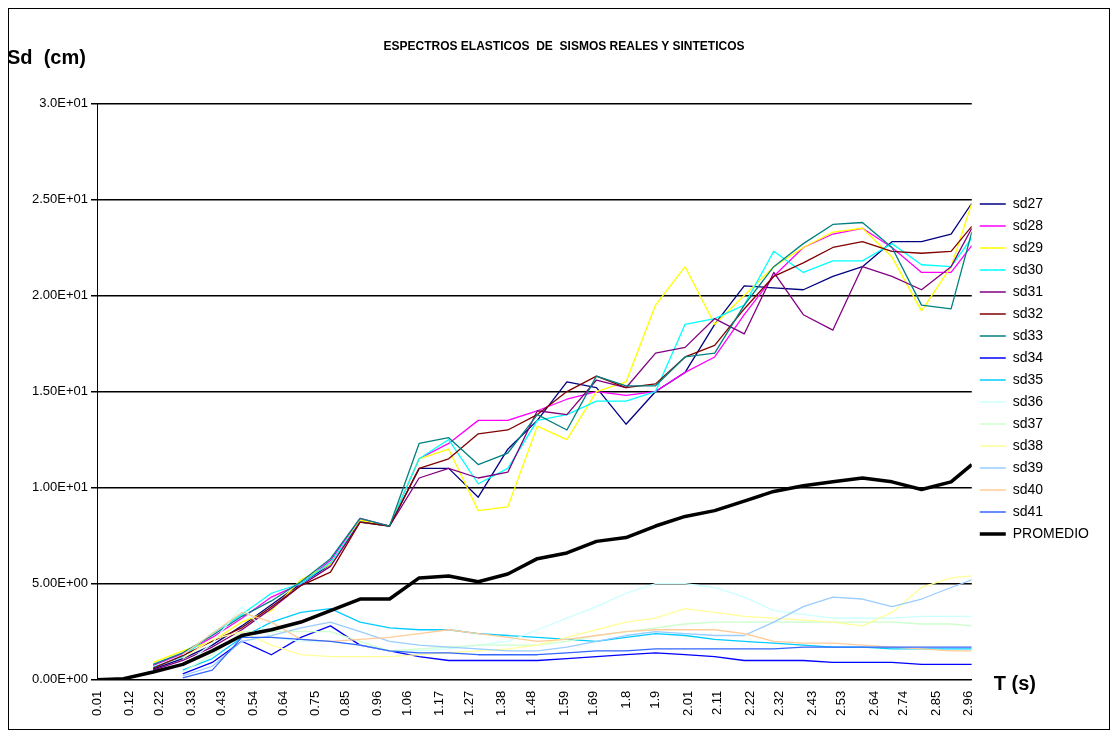 The height and width of the screenshot is (740, 1120). I want to click on x-tick-label: 0.75, so click(315, 703).